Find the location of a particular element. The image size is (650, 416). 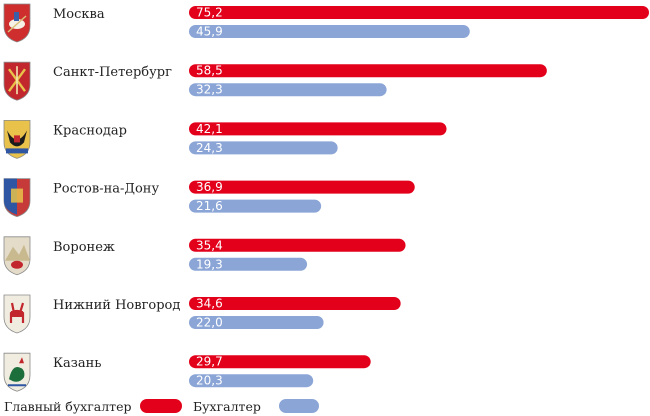

legend-label-accountant: Бухгалтер is located at coordinates (227, 406).